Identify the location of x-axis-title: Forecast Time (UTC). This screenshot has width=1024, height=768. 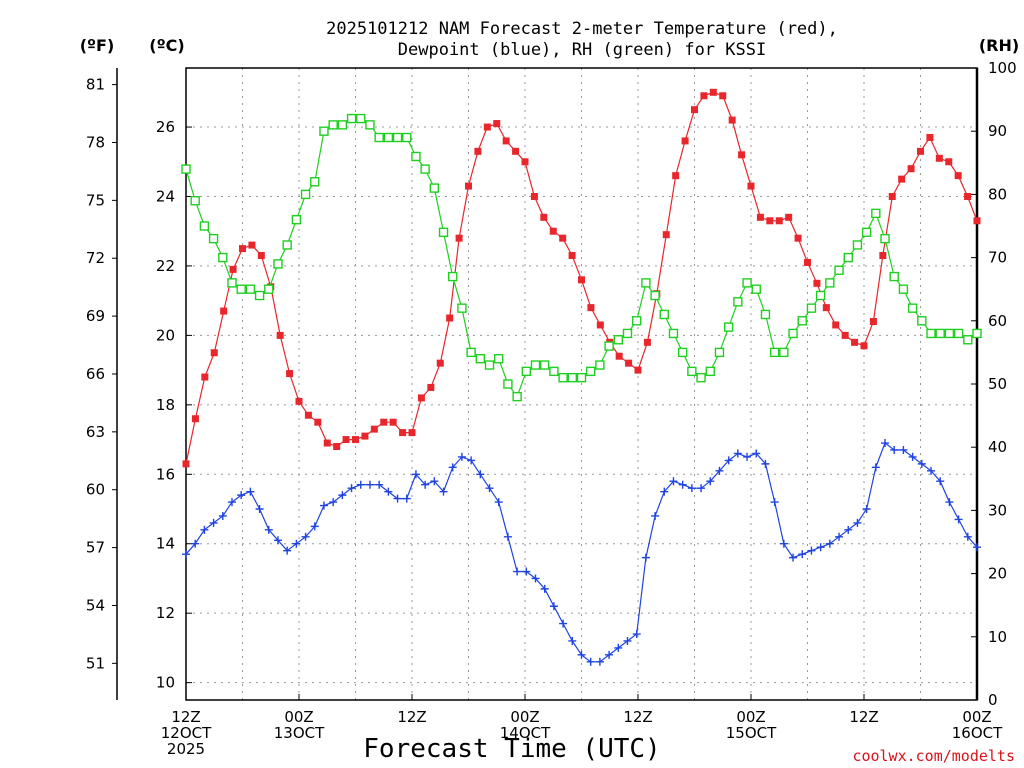
(511, 749).